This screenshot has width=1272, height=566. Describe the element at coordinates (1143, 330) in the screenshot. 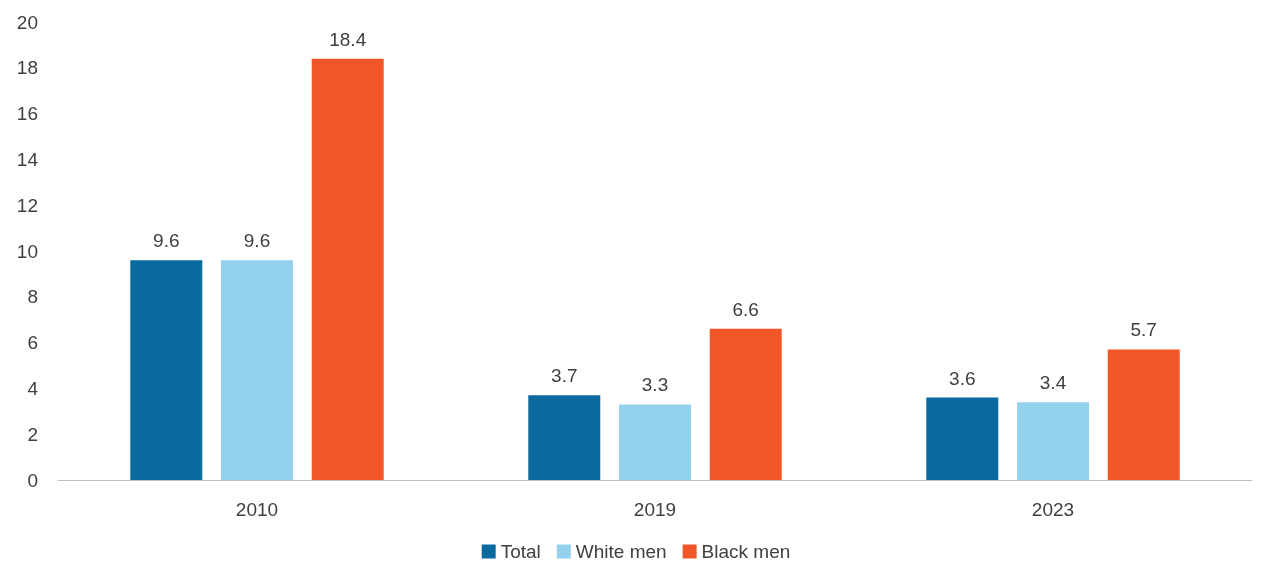

I see `data-label: 5.7` at that location.